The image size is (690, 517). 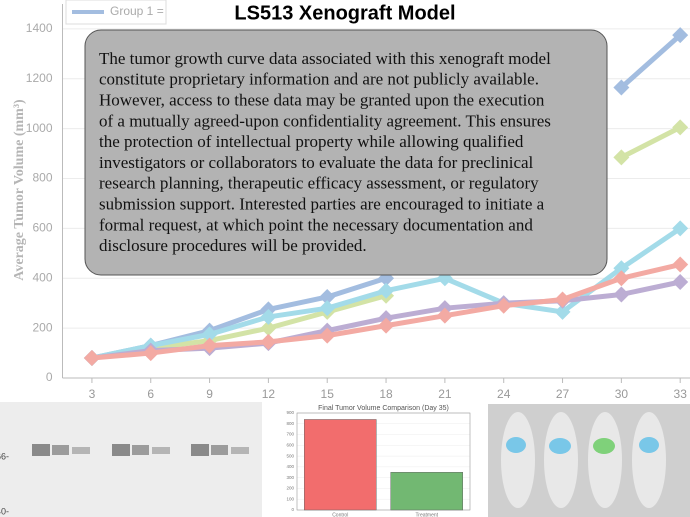 I want to click on gel-image: 66- 40-, so click(x=131, y=459).